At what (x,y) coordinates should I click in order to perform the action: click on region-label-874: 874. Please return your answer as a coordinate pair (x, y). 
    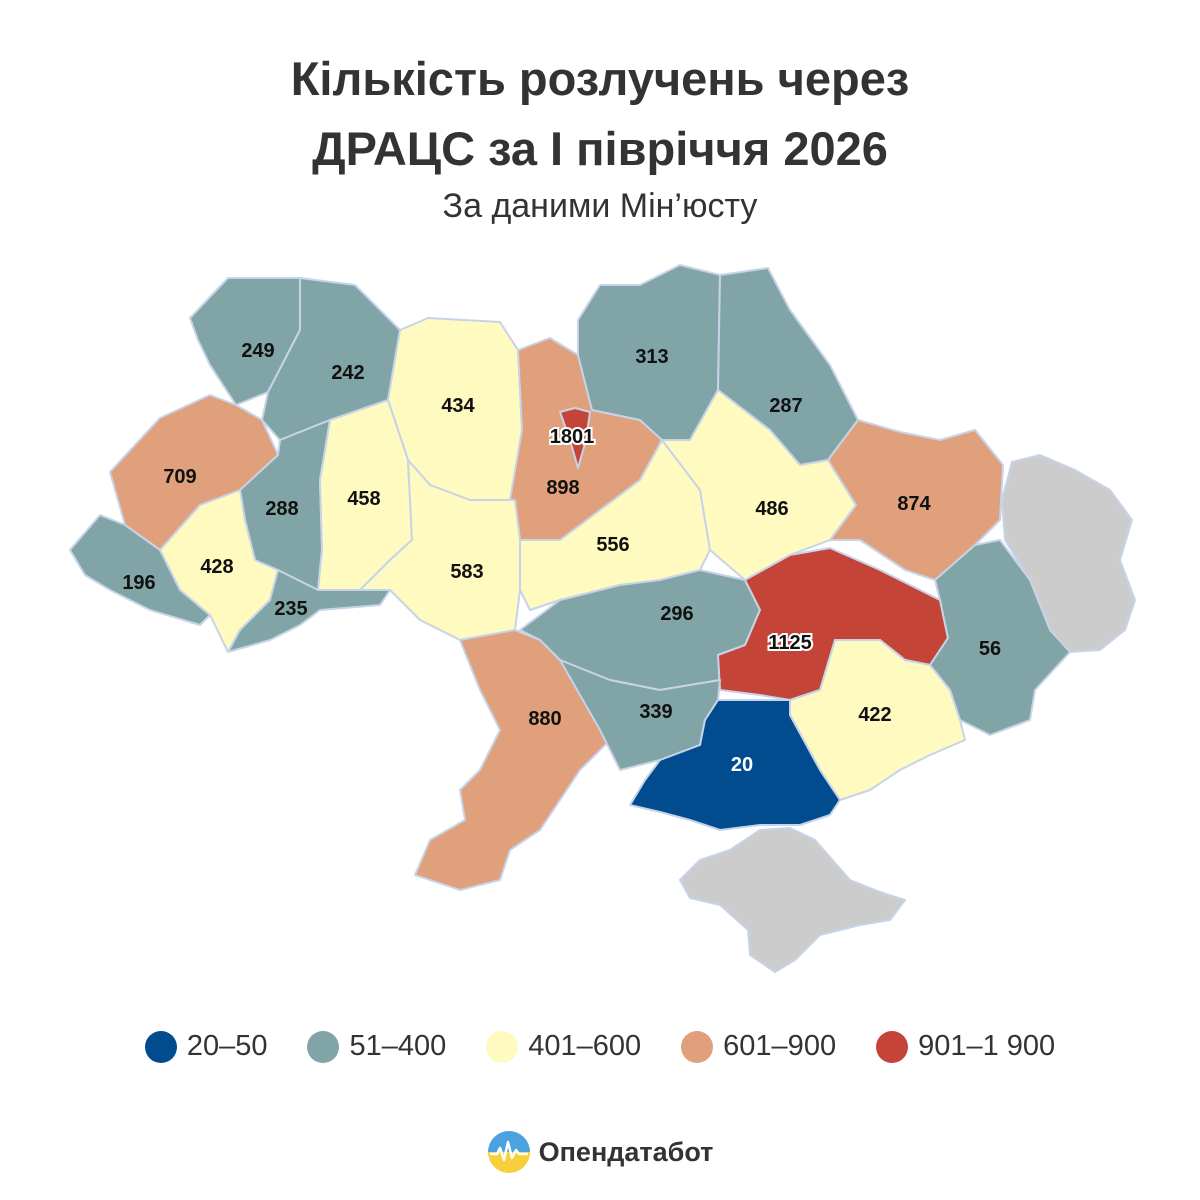
    Looking at the image, I should click on (914, 504).